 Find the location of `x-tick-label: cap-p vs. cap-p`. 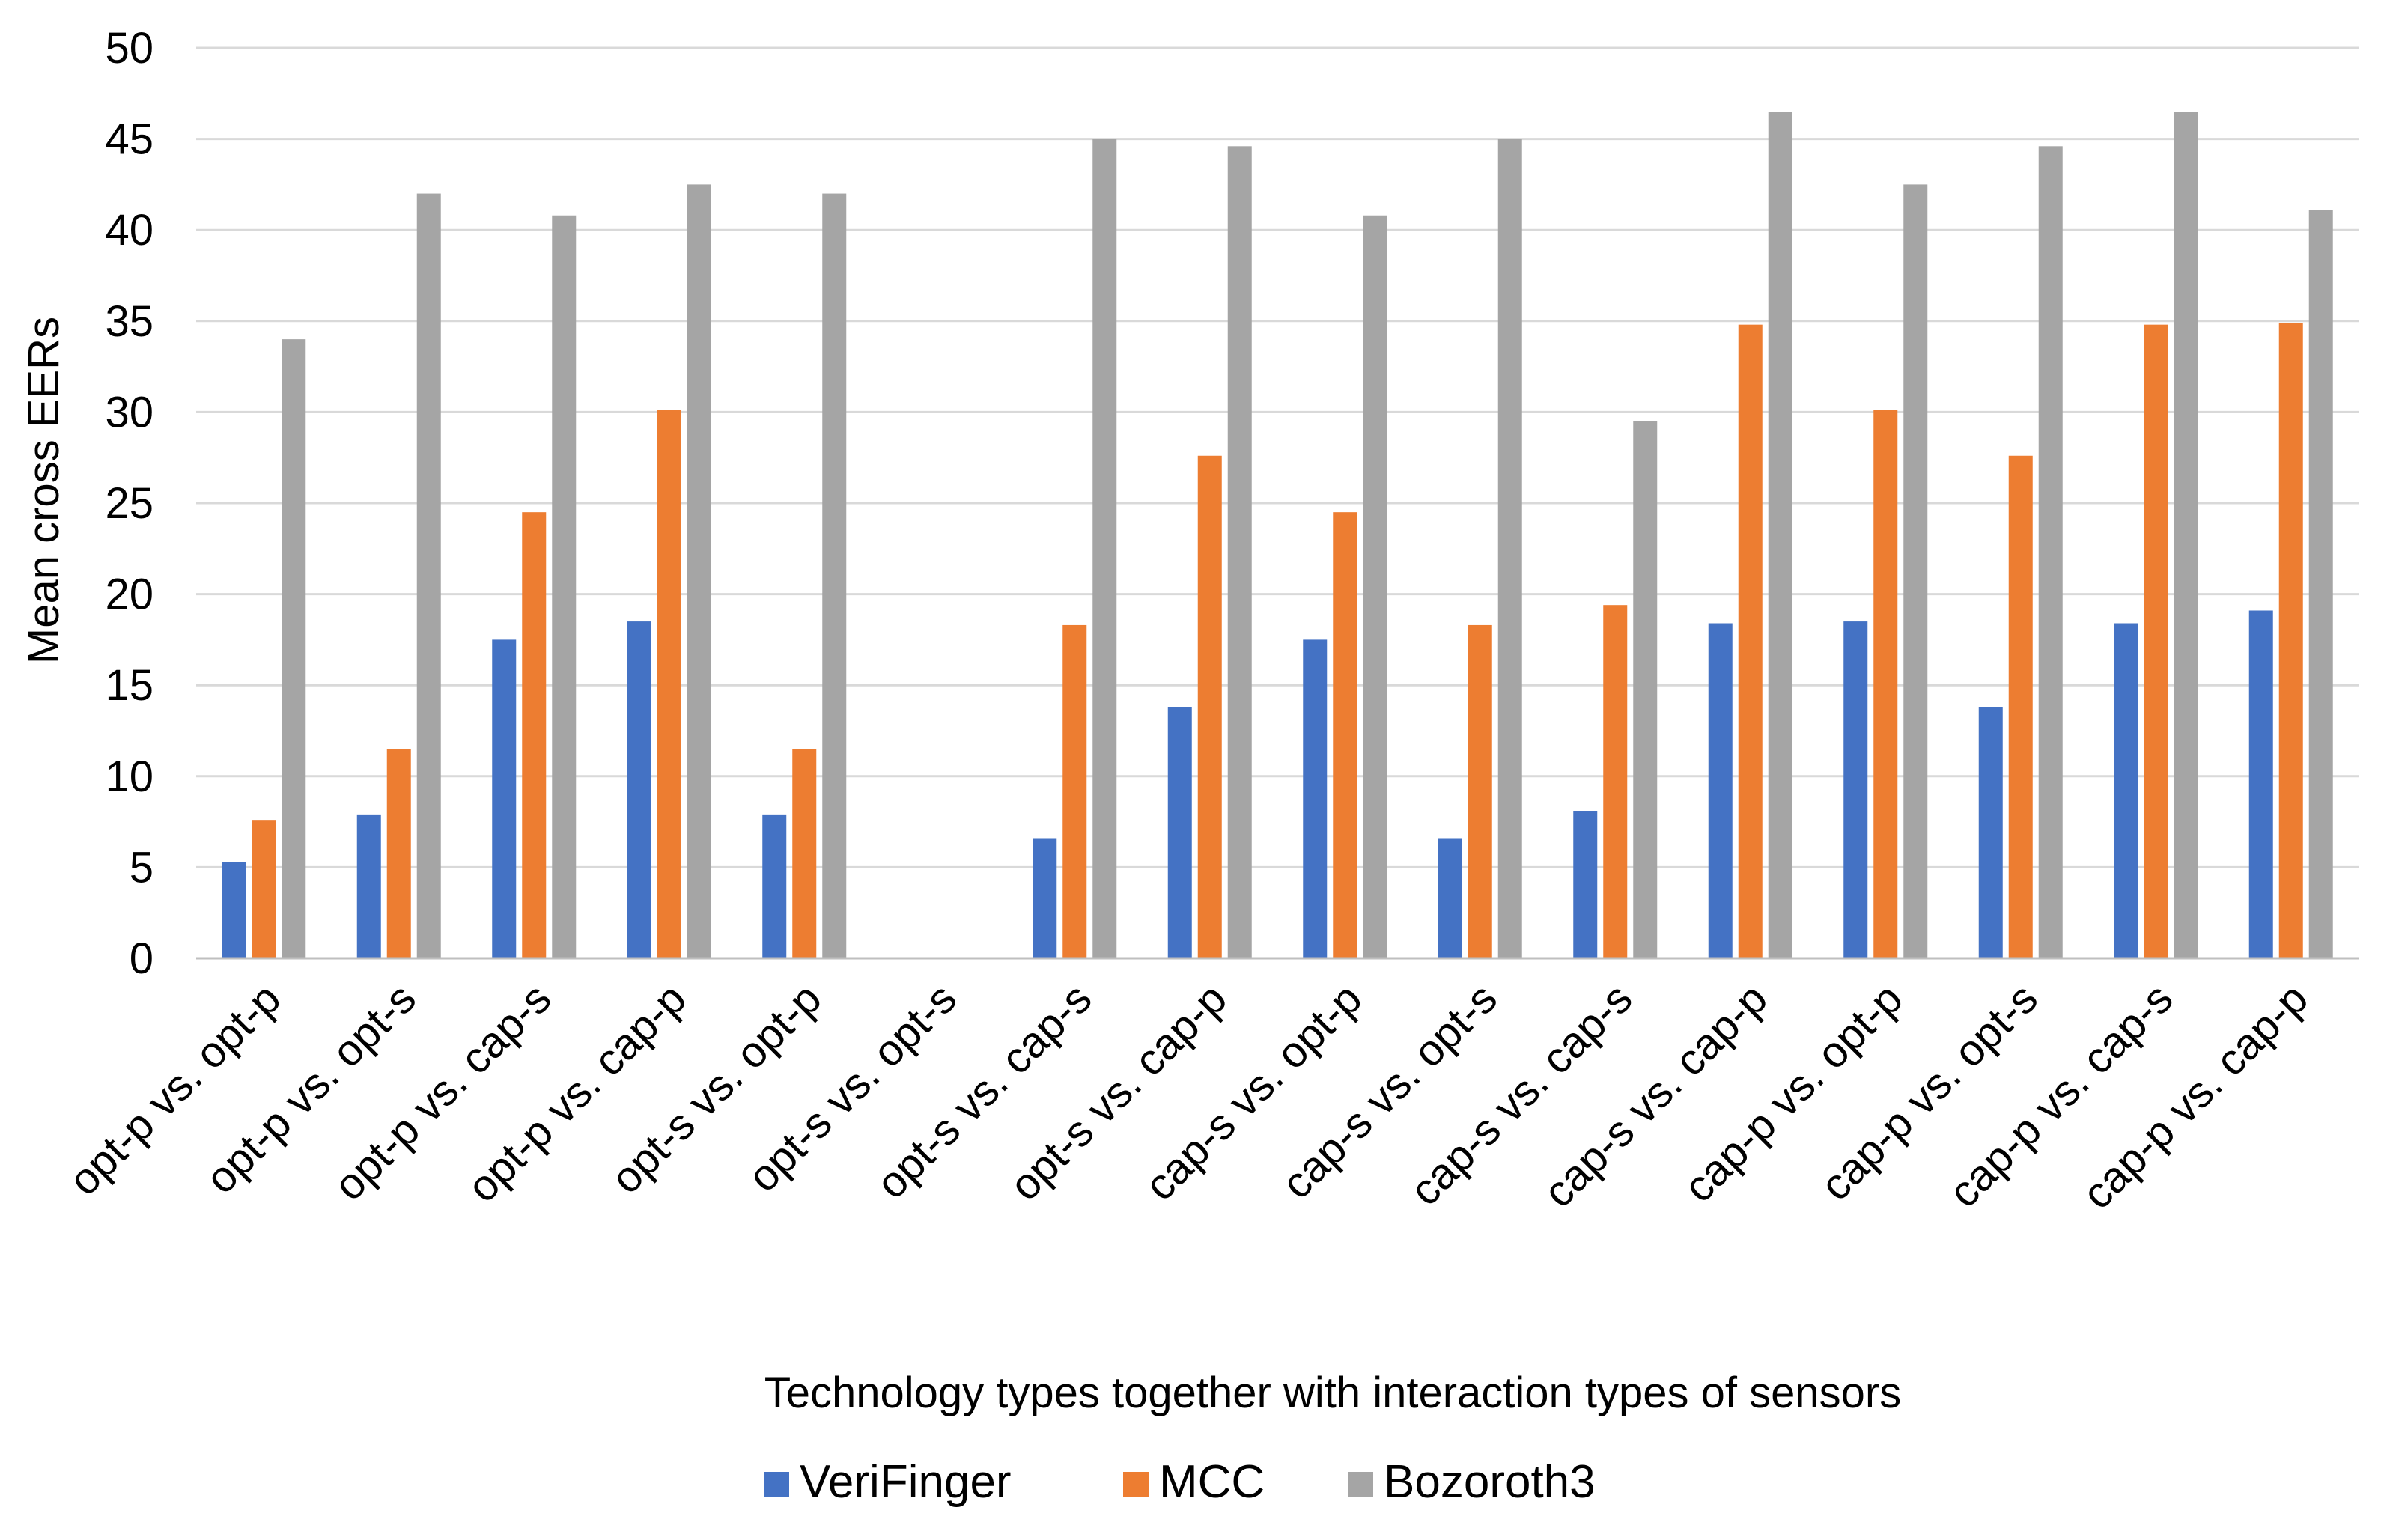

x-tick-label: cap-p vs. cap-p is located at coordinates (2195, 1096).